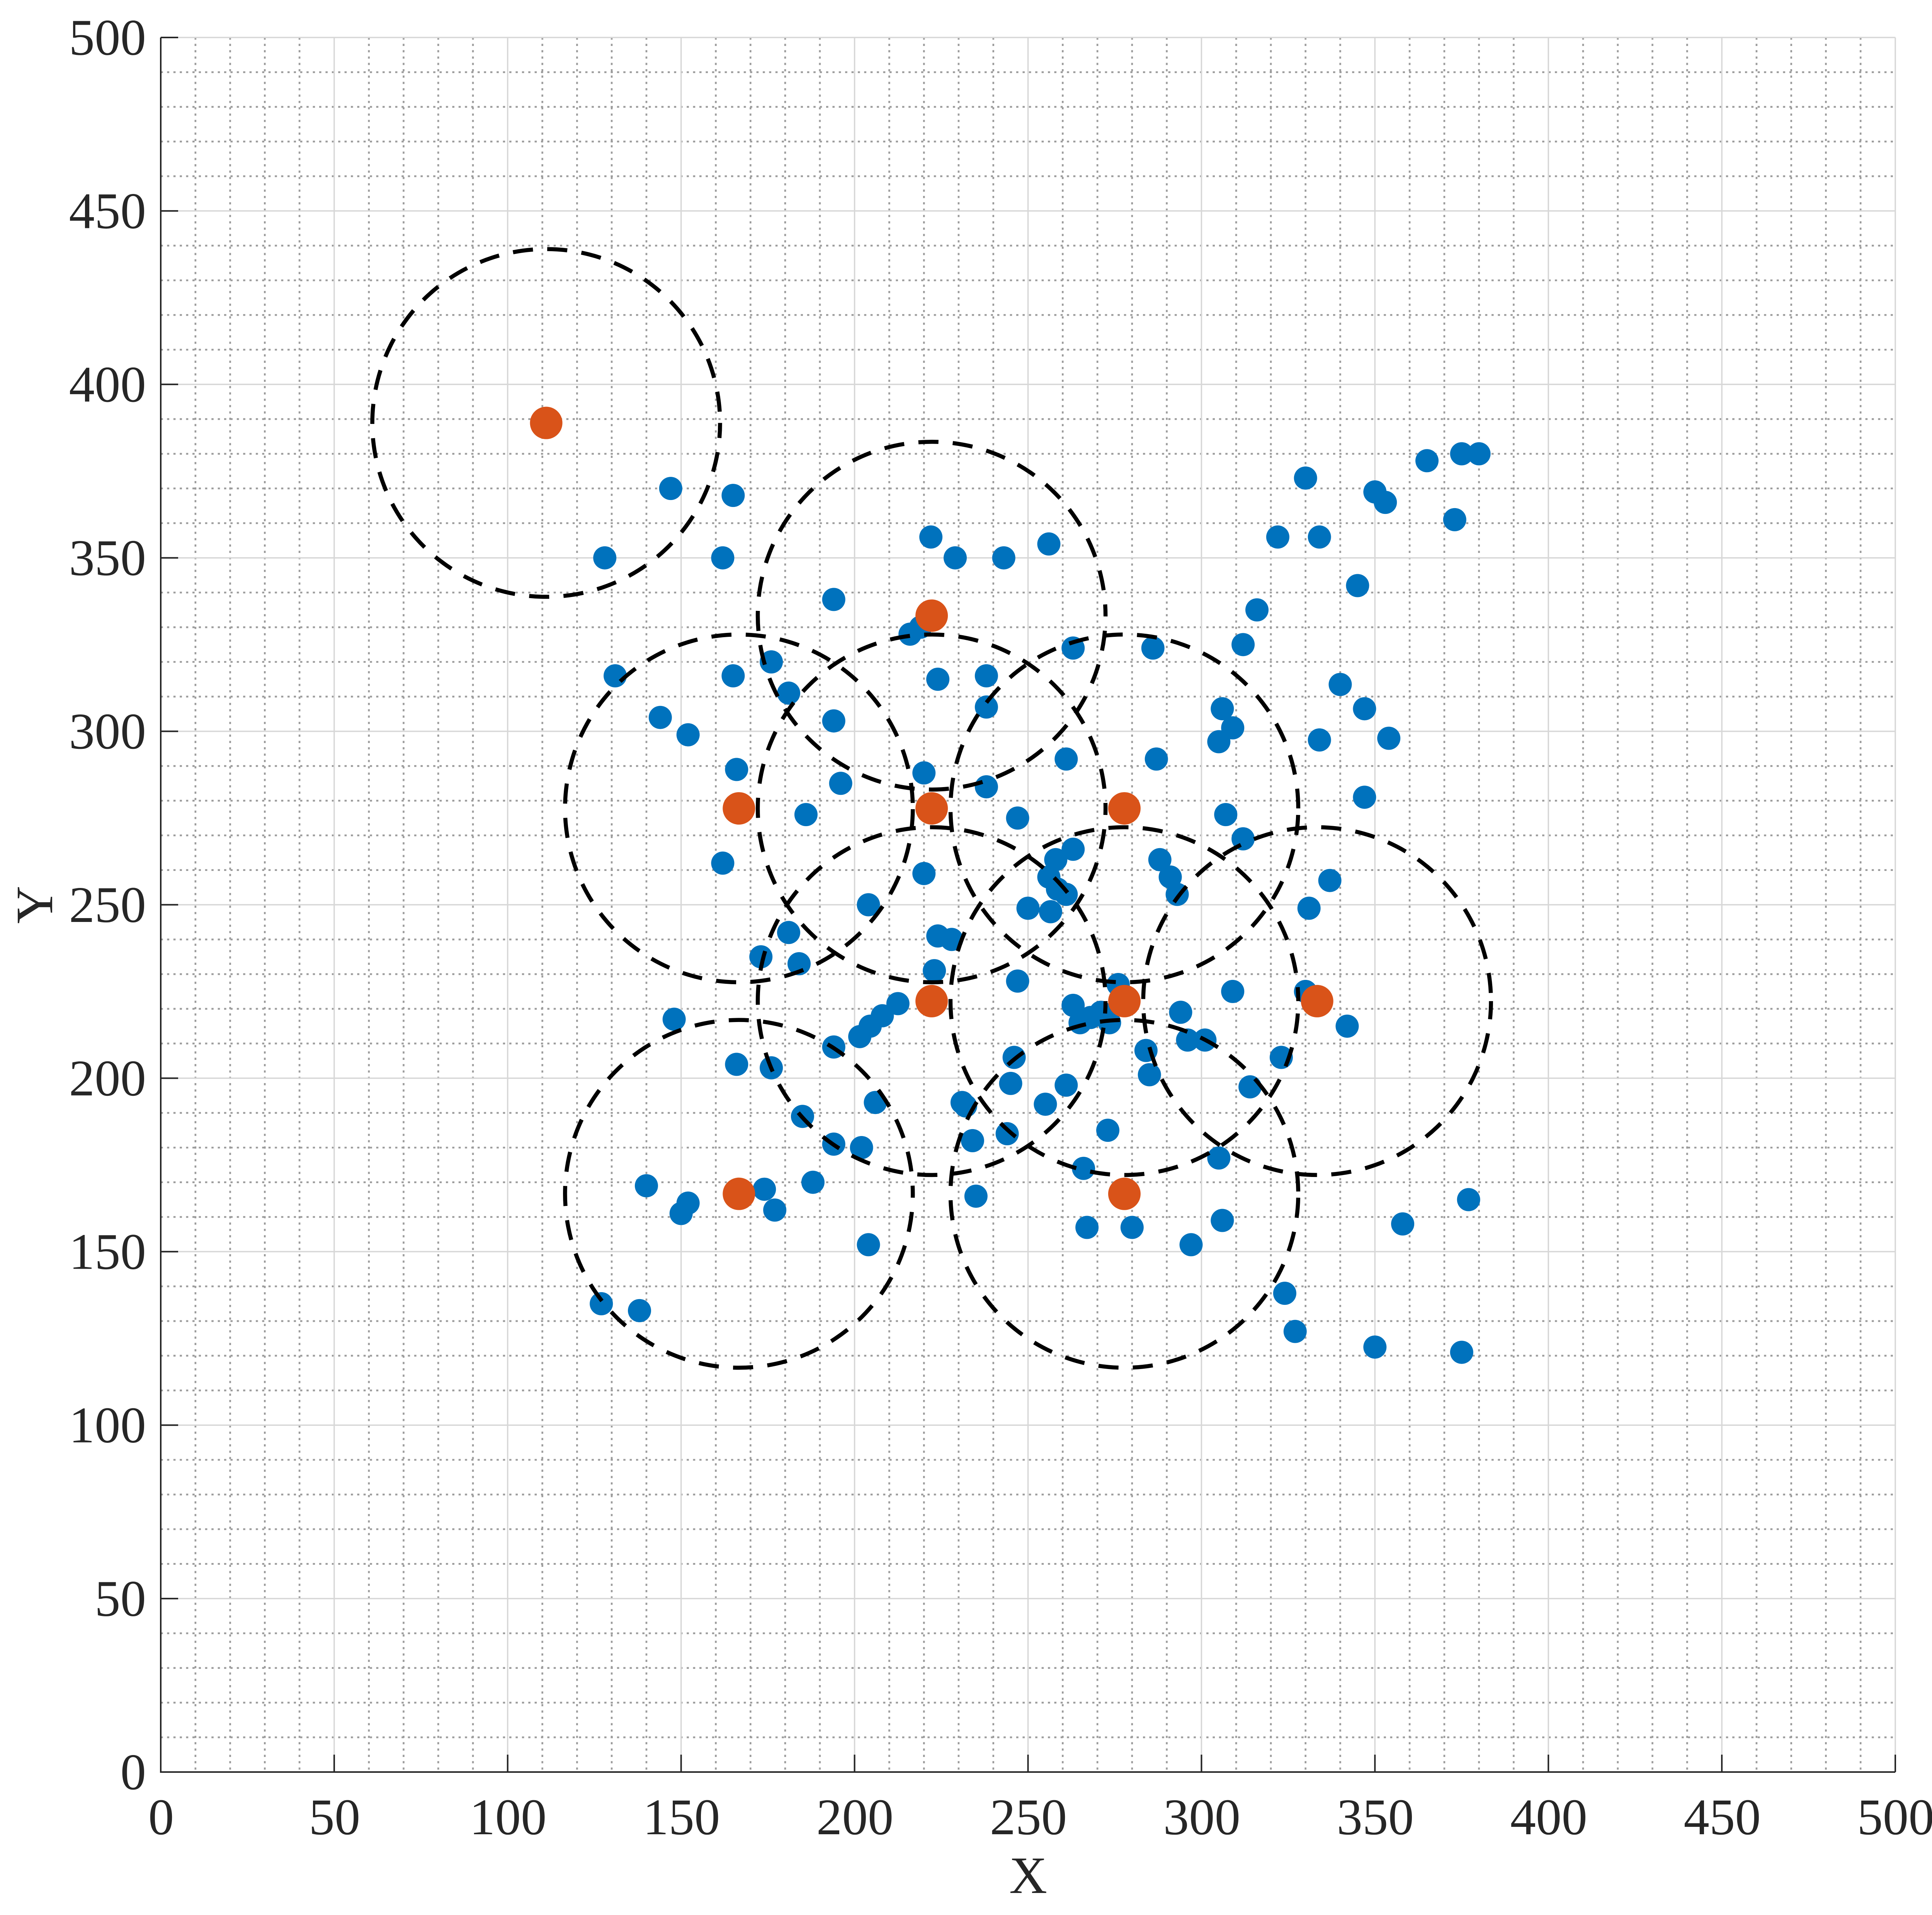 Image resolution: width=1932 pixels, height=1915 pixels. What do you see at coordinates (1028, 1876) in the screenshot?
I see `svg-text: X` at bounding box center [1028, 1876].